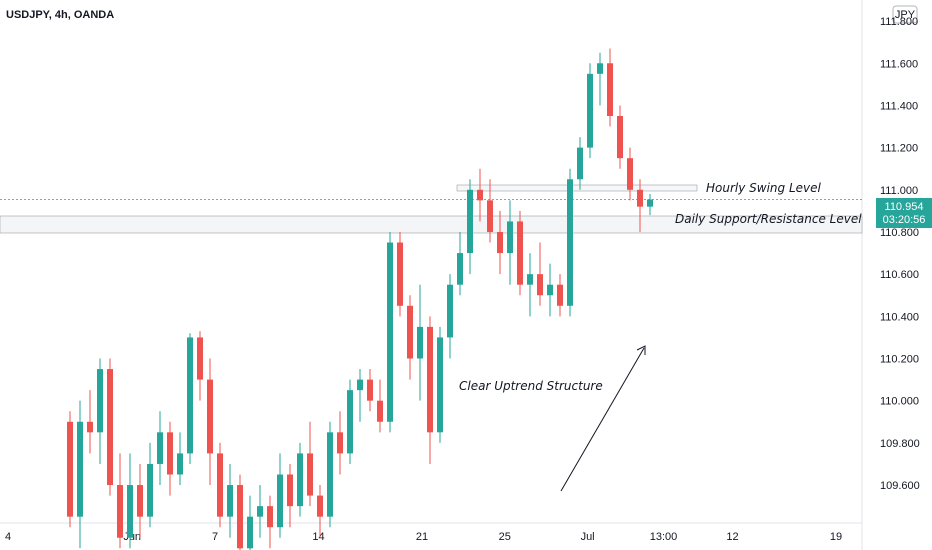 The image size is (932, 550). What do you see at coordinates (900, 444) in the screenshot?
I see `price-tick-label: 109.800` at bounding box center [900, 444].